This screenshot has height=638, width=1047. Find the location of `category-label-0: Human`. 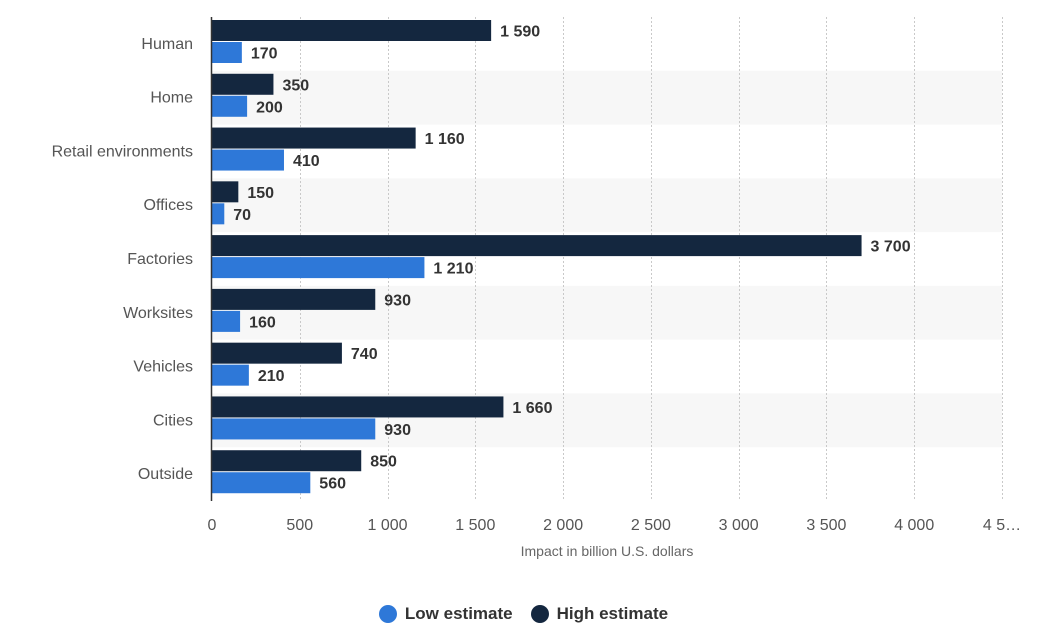

category-label-0: Human is located at coordinates (167, 44).